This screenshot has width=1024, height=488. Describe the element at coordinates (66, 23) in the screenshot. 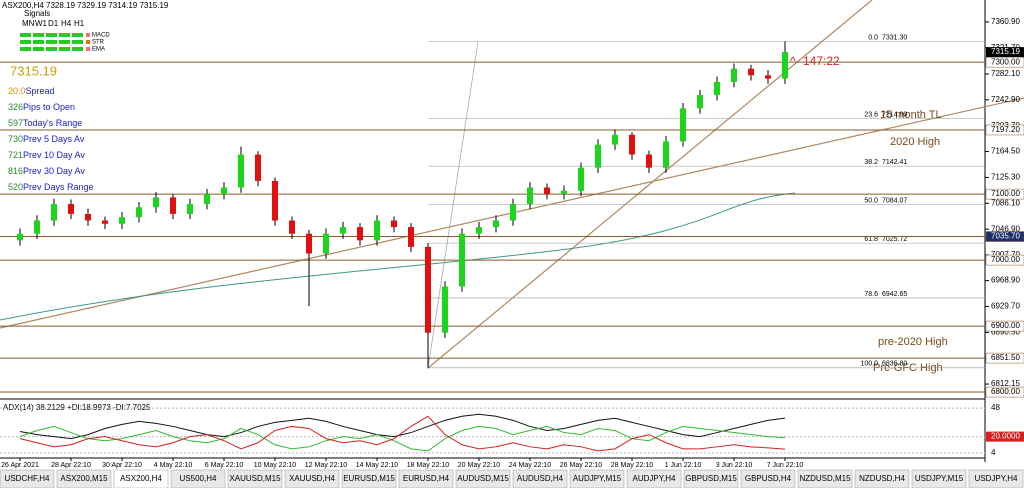

I see `signal-column: H4` at that location.